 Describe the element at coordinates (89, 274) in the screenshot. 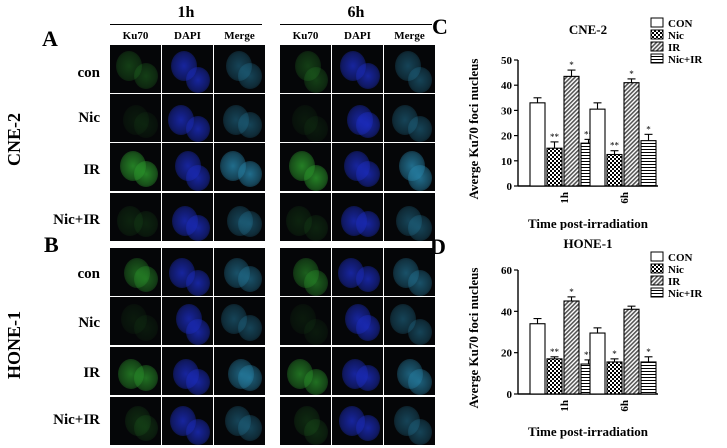

I see `row-label-con-b: con` at that location.